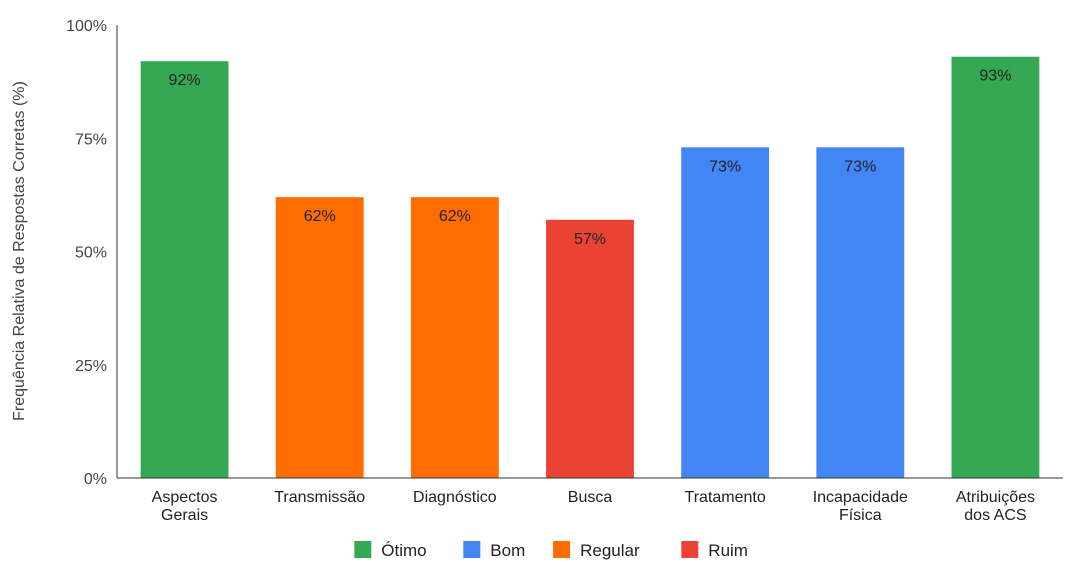  I want to click on x-category-label-line: Transmissão, so click(319, 497).